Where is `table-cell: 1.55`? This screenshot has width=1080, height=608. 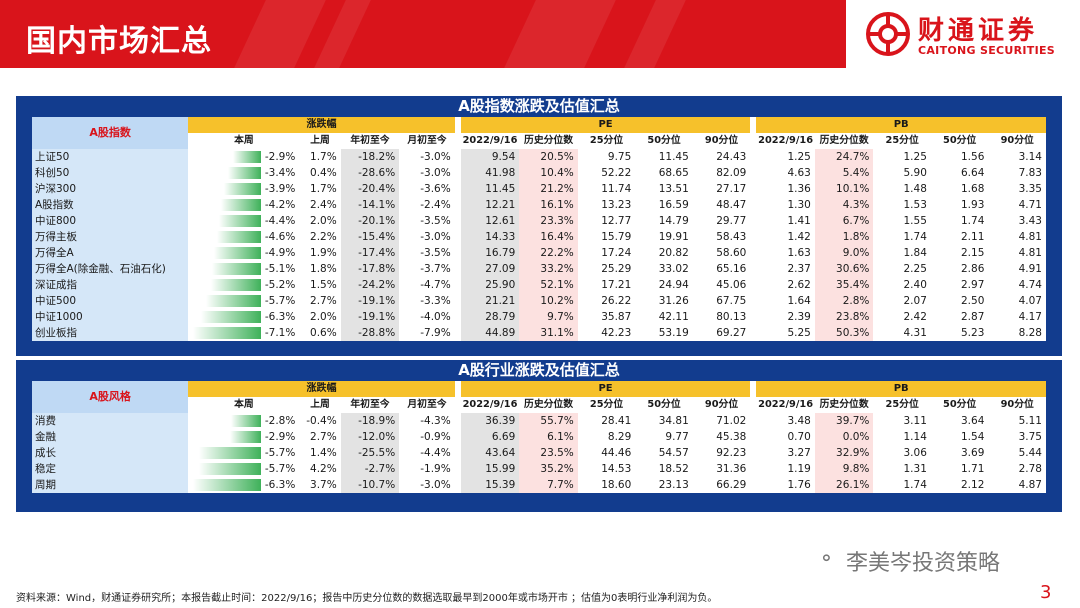
table-cell: 1.55 is located at coordinates (902, 221).